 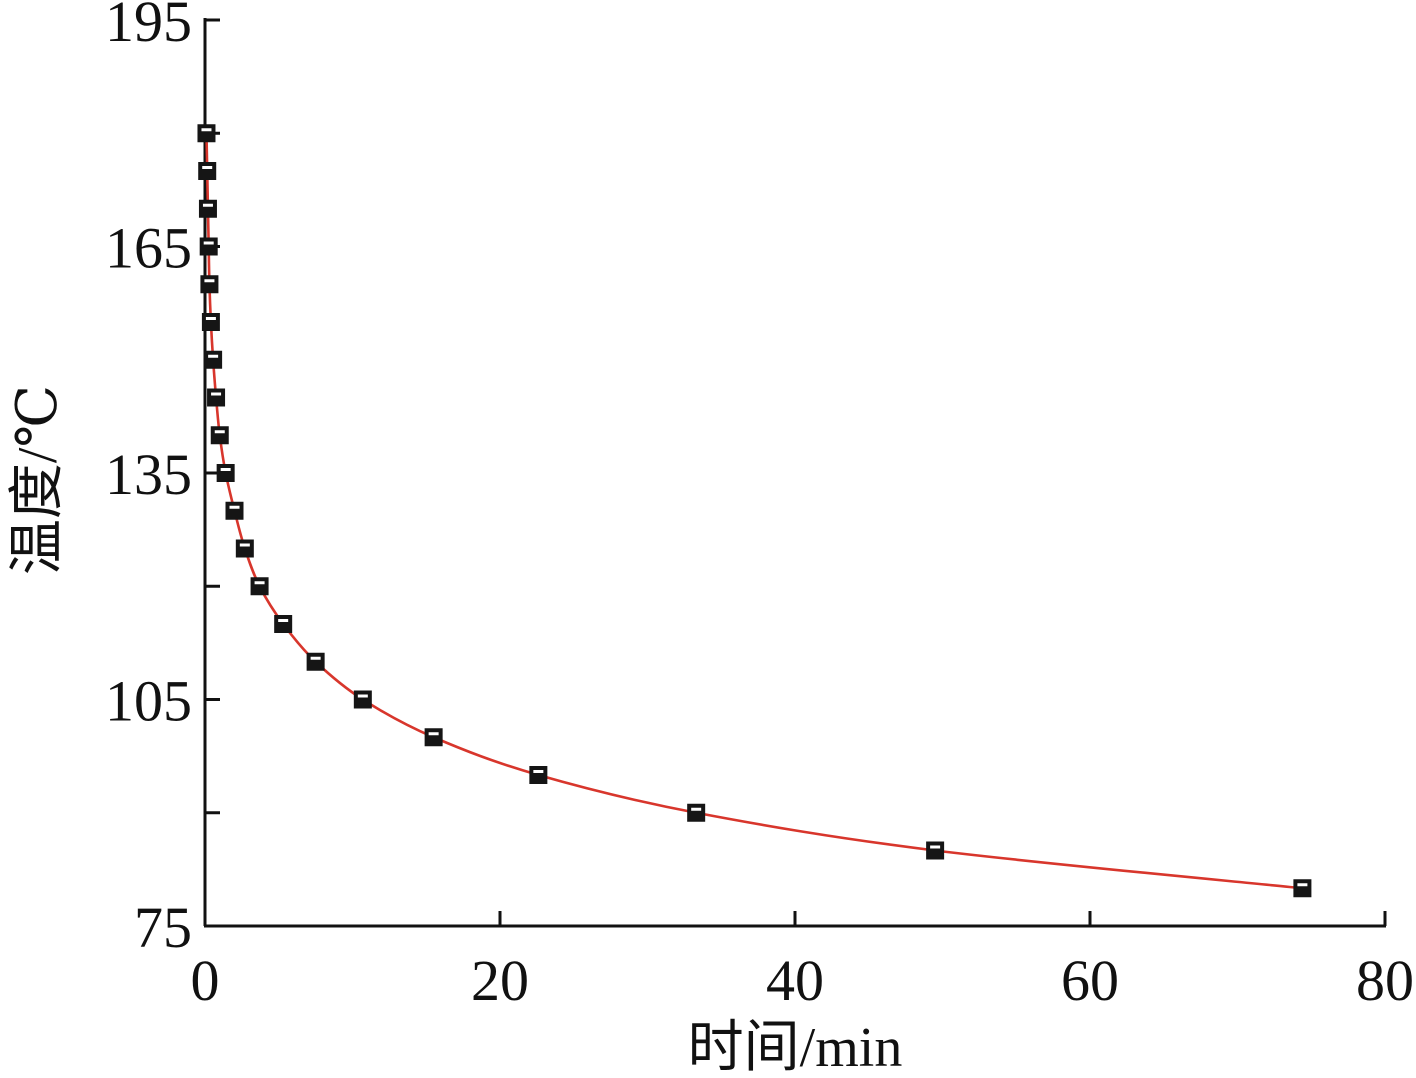 I want to click on x-tick-label: 80, so click(x=1385, y=980).